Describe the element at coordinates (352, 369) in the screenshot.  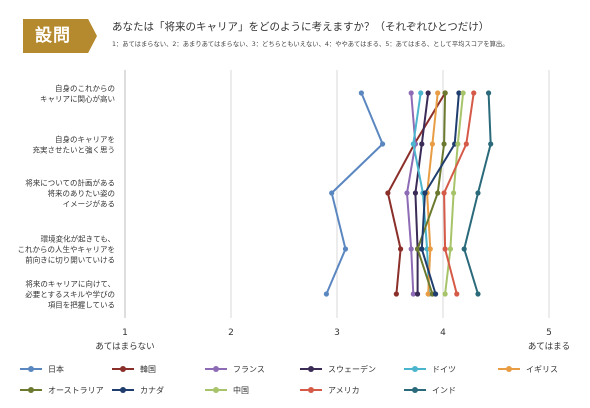
I see `legend-label: スウェーデン` at that location.